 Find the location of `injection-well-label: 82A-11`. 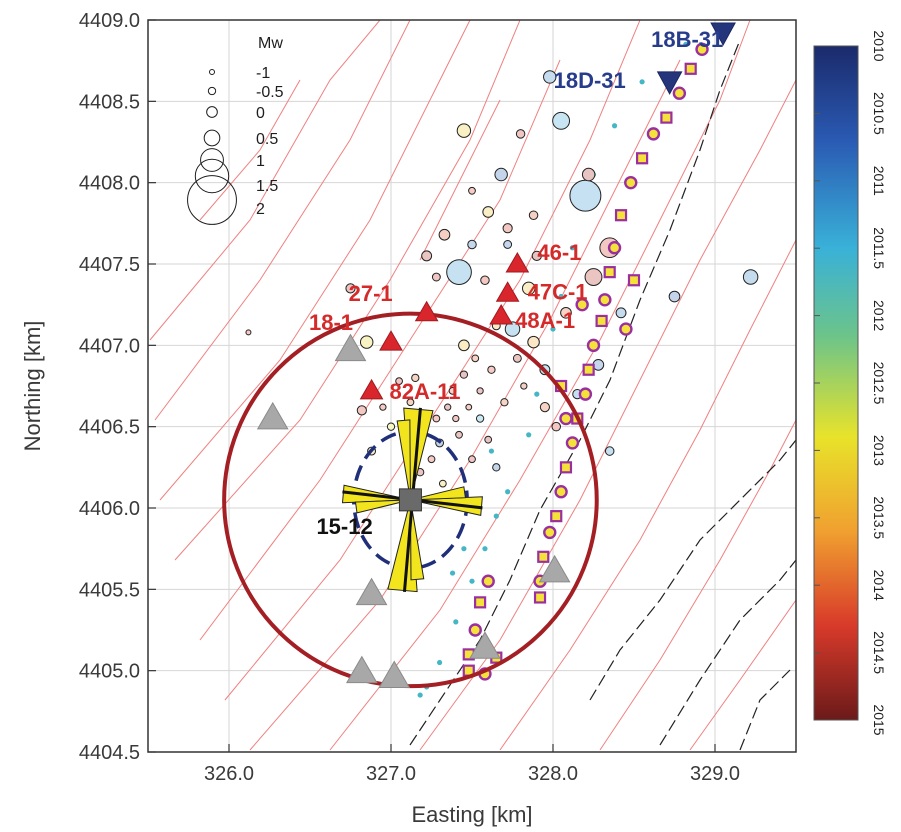

injection-well-label: 82A-11 is located at coordinates (425, 391).